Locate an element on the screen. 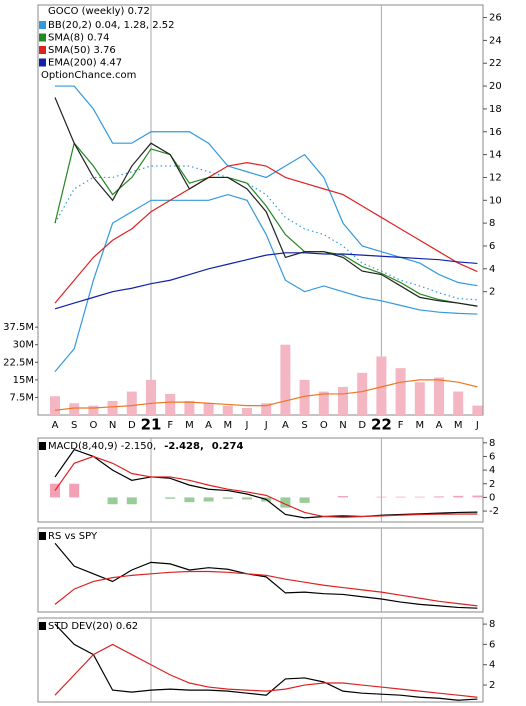  x-tick-label: S is located at coordinates (304, 425).